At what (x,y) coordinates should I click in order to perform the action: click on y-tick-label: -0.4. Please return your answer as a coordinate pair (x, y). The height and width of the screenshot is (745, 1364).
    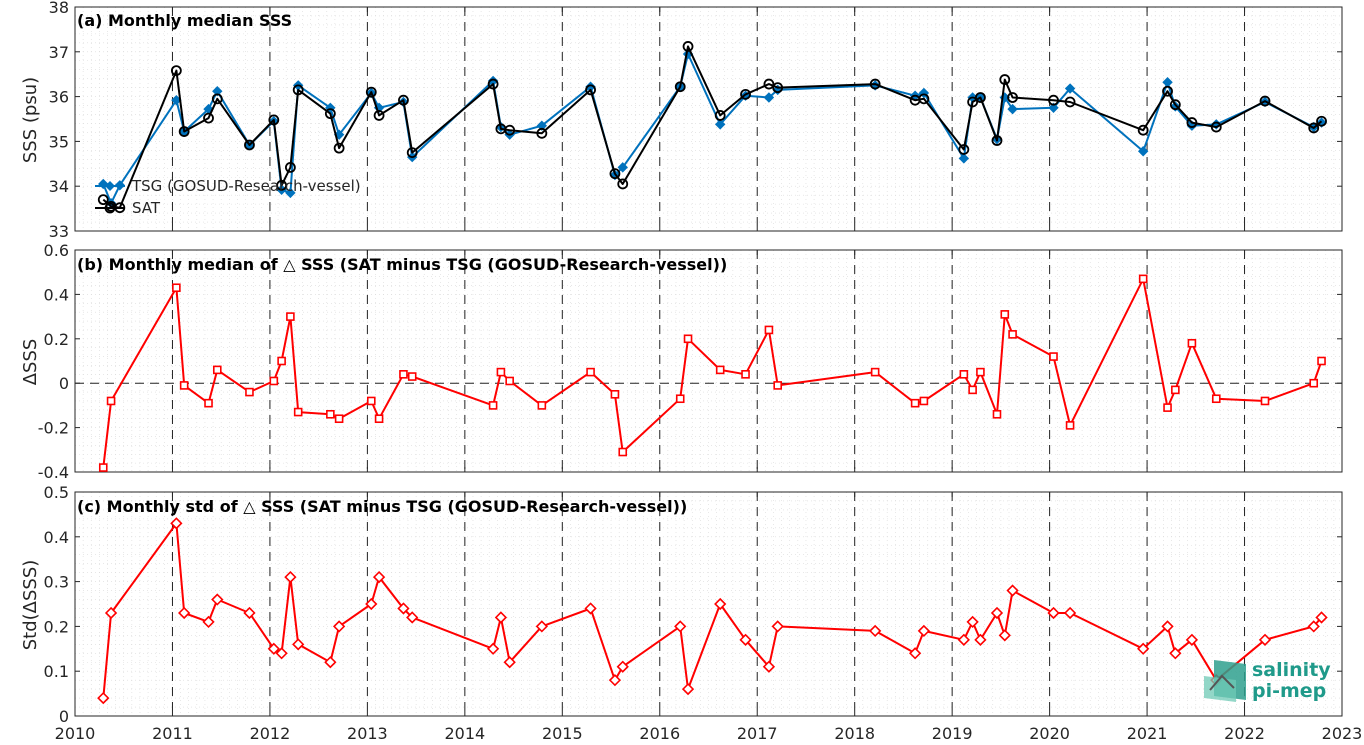
    Looking at the image, I should click on (53, 472).